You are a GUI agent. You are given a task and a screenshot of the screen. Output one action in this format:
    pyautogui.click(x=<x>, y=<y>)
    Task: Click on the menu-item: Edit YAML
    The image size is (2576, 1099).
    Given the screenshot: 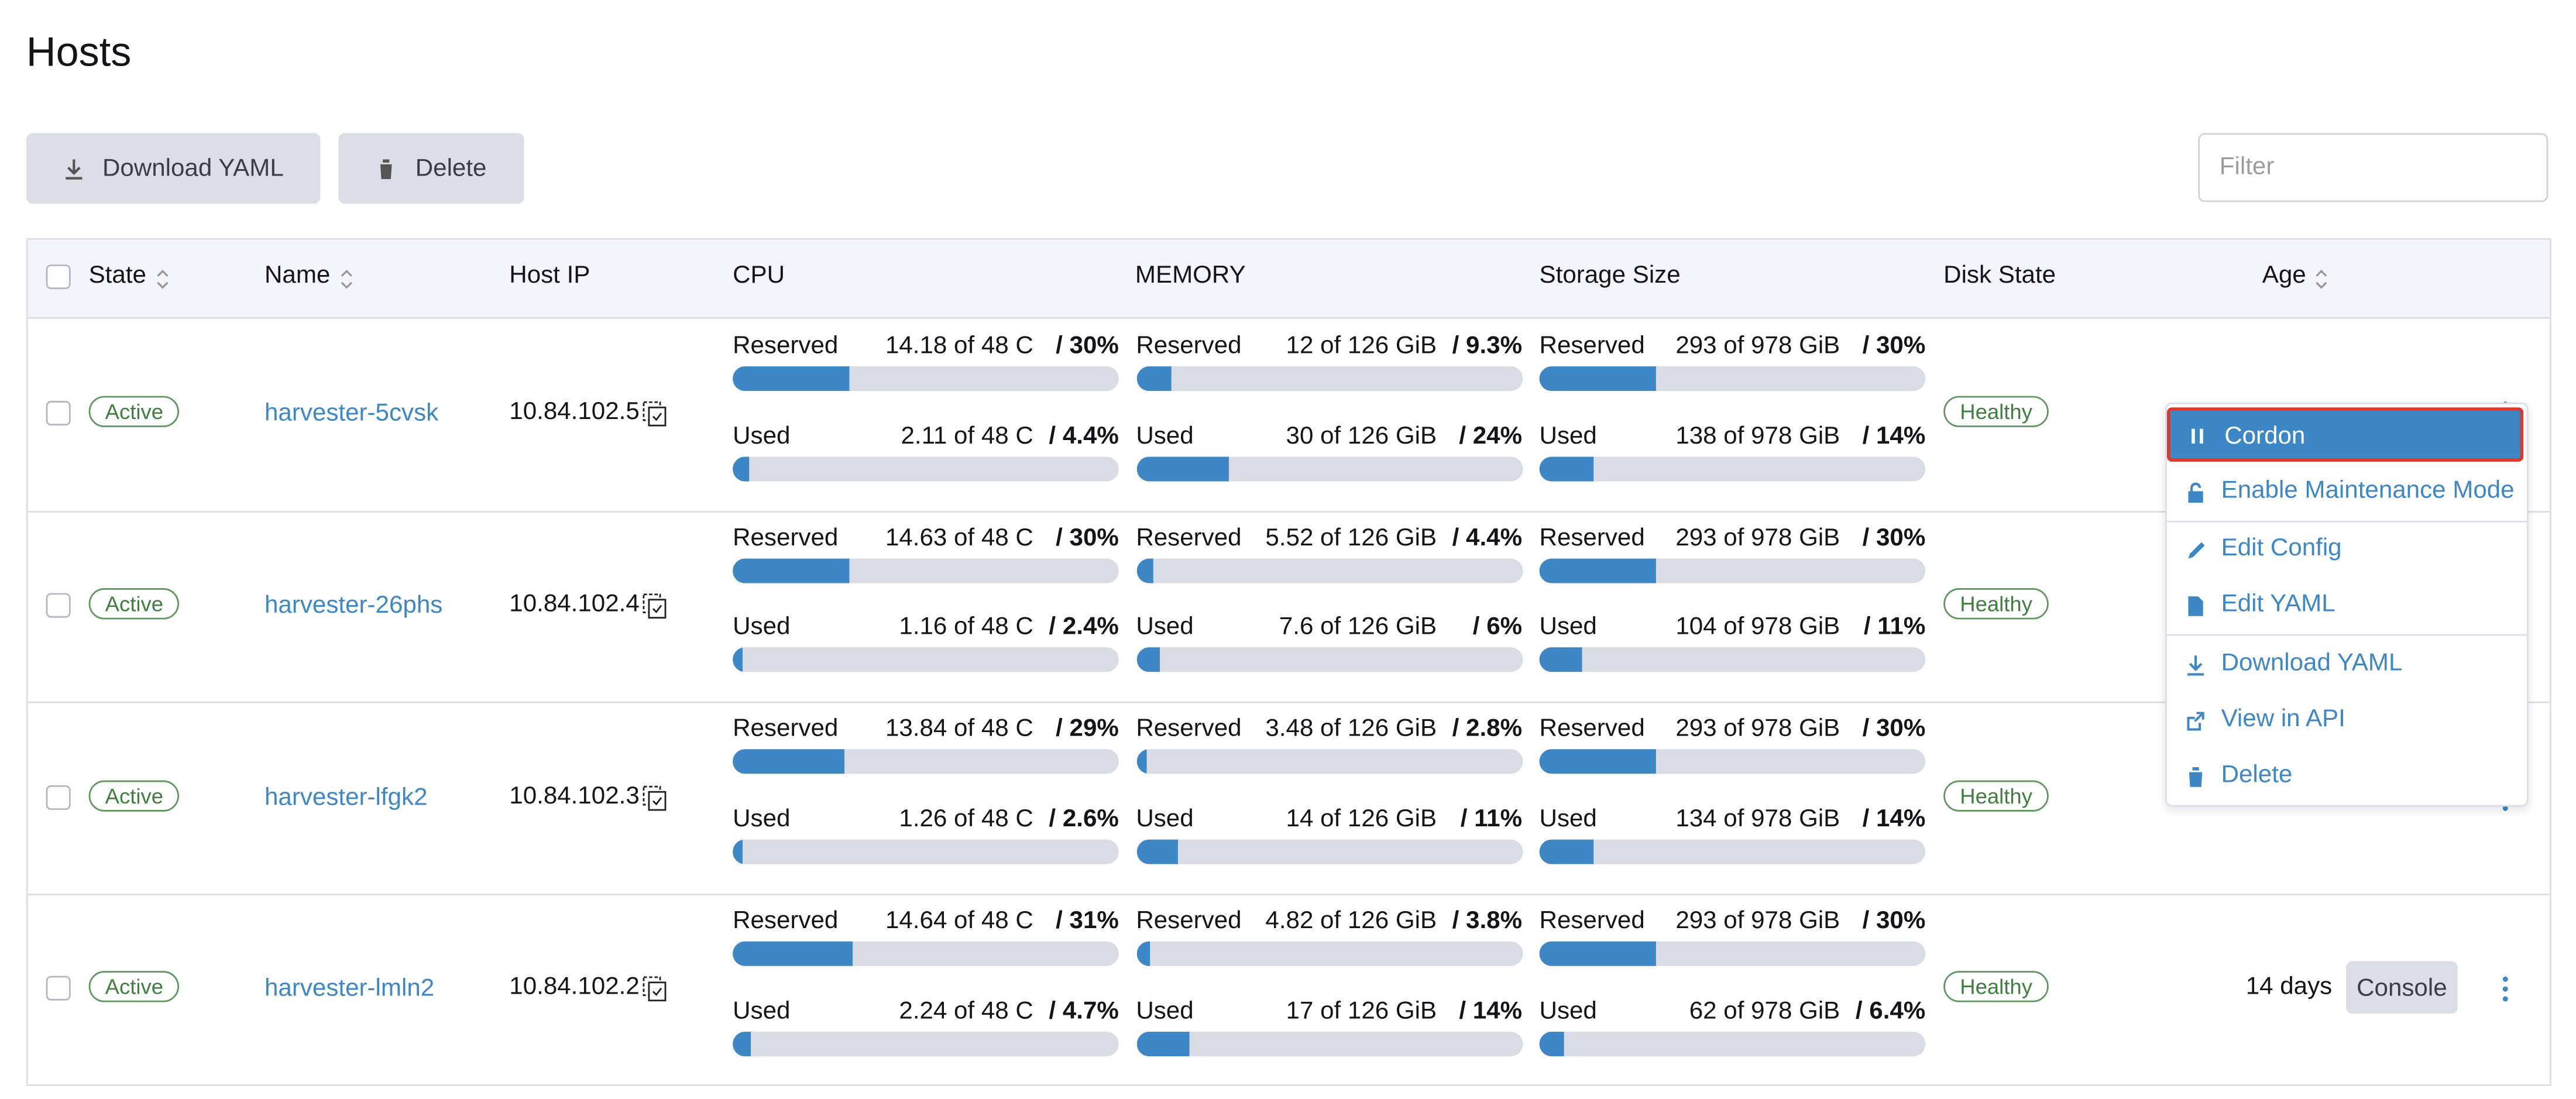 What is the action you would take?
    pyautogui.click(x=2348, y=604)
    